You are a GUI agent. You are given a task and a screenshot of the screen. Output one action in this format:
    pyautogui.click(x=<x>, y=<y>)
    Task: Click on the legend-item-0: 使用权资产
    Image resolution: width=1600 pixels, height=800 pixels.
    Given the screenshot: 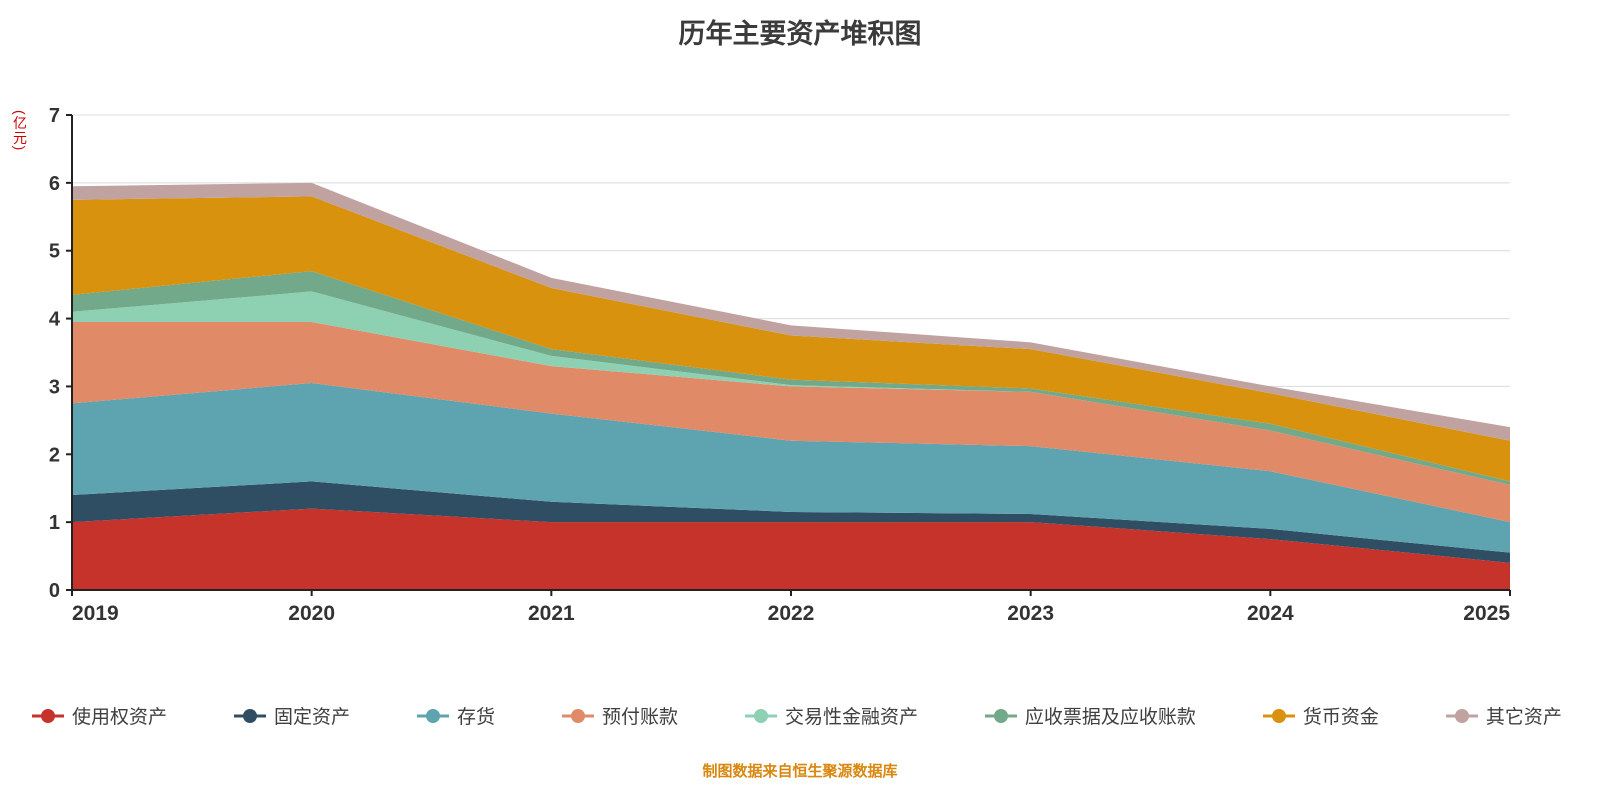 What is the action you would take?
    pyautogui.click(x=99, y=715)
    